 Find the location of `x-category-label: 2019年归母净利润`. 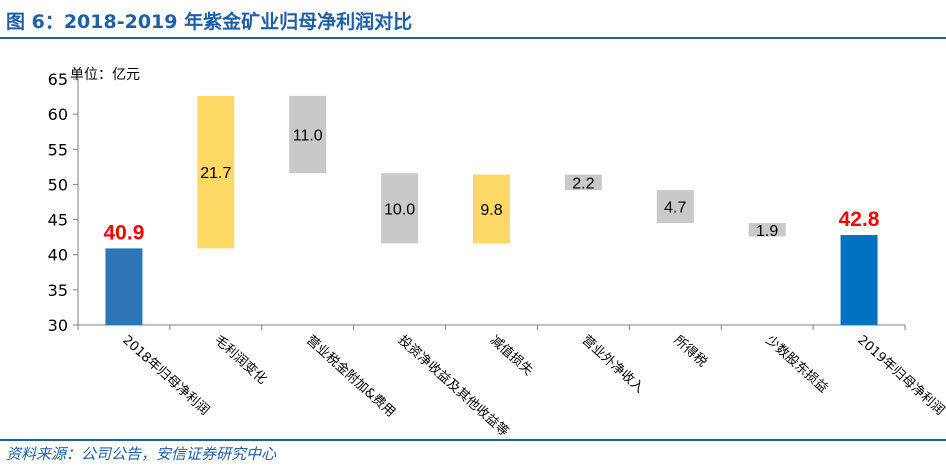

x-category-label: 2019年归母净利润 is located at coordinates (900, 375).